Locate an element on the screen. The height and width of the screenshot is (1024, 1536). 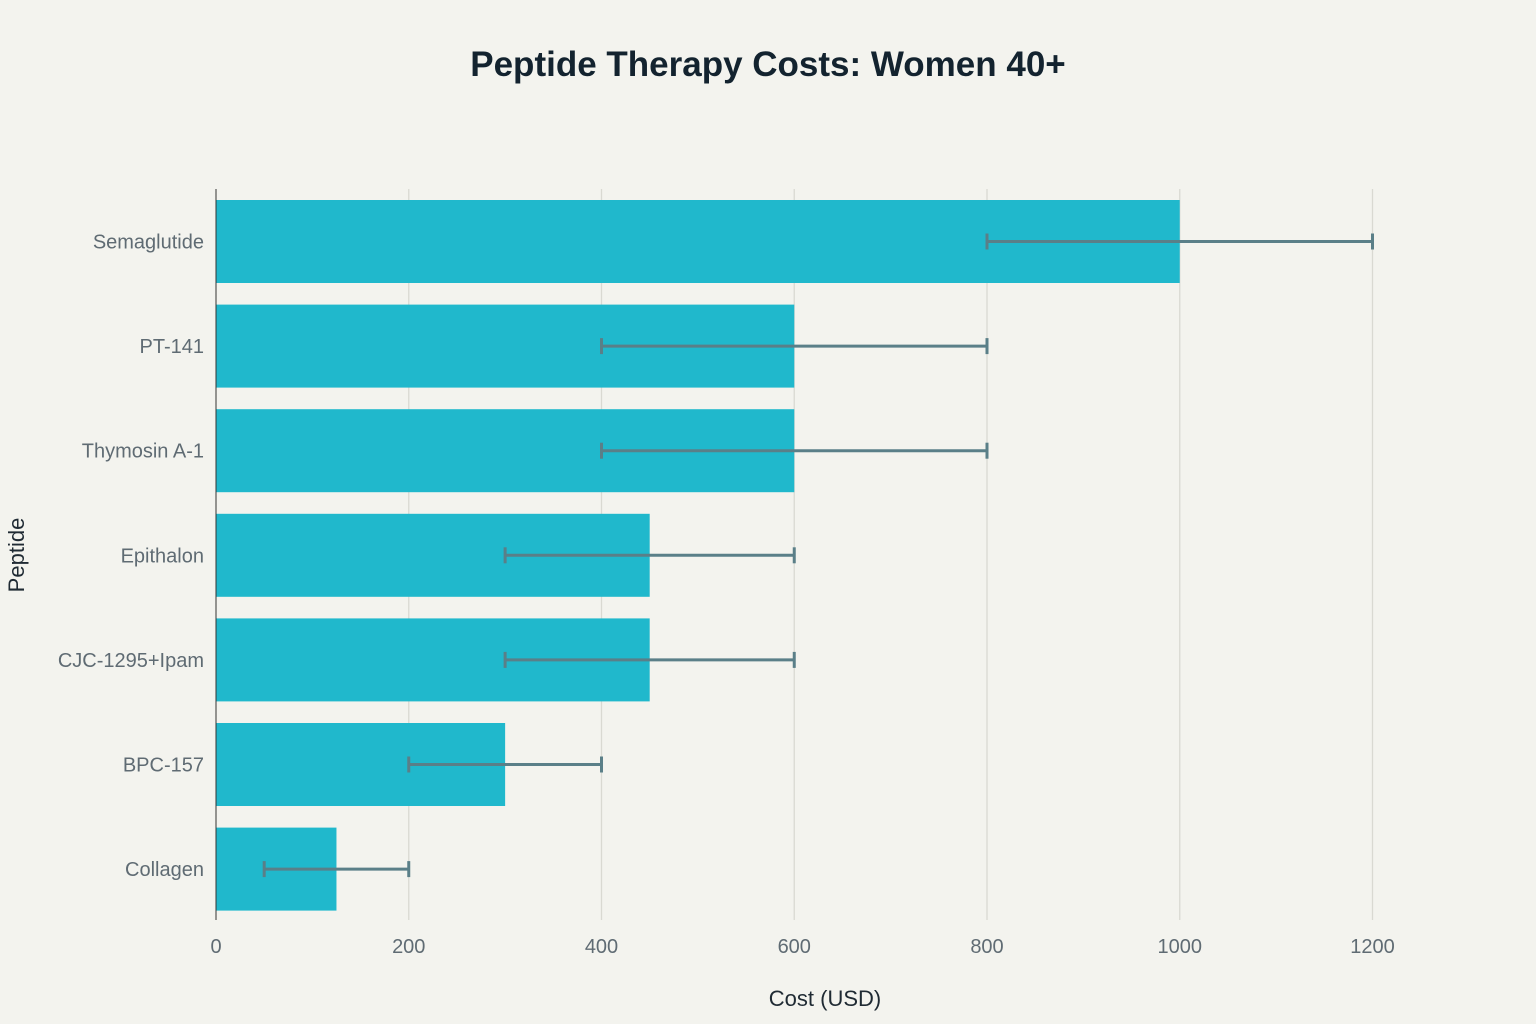
category-label: CJC-1295+Ipam is located at coordinates (131, 661).